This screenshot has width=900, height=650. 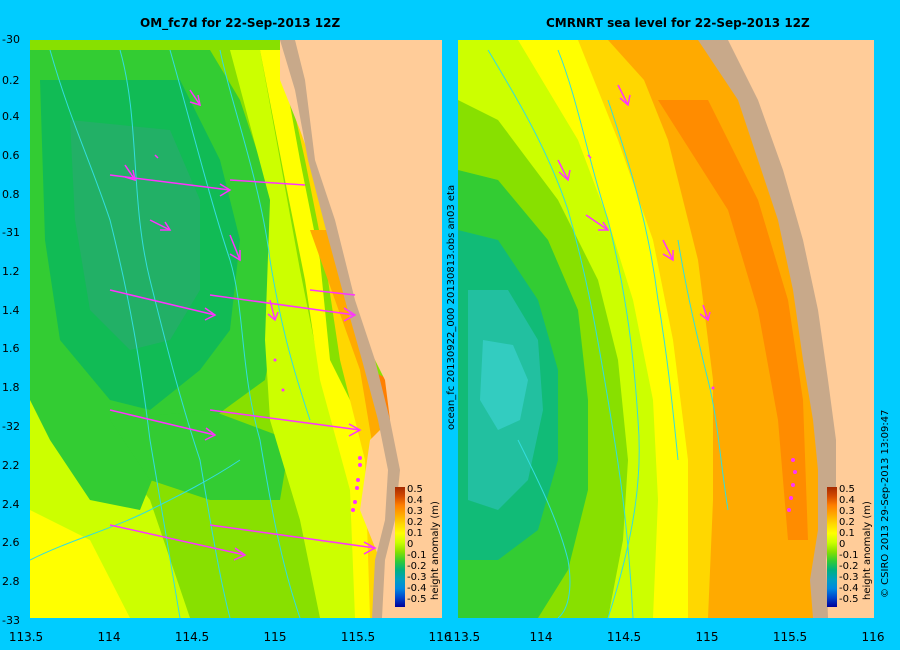 What do you see at coordinates (11, 620) in the screenshot?
I see `y-tick-label: -33` at bounding box center [11, 620].